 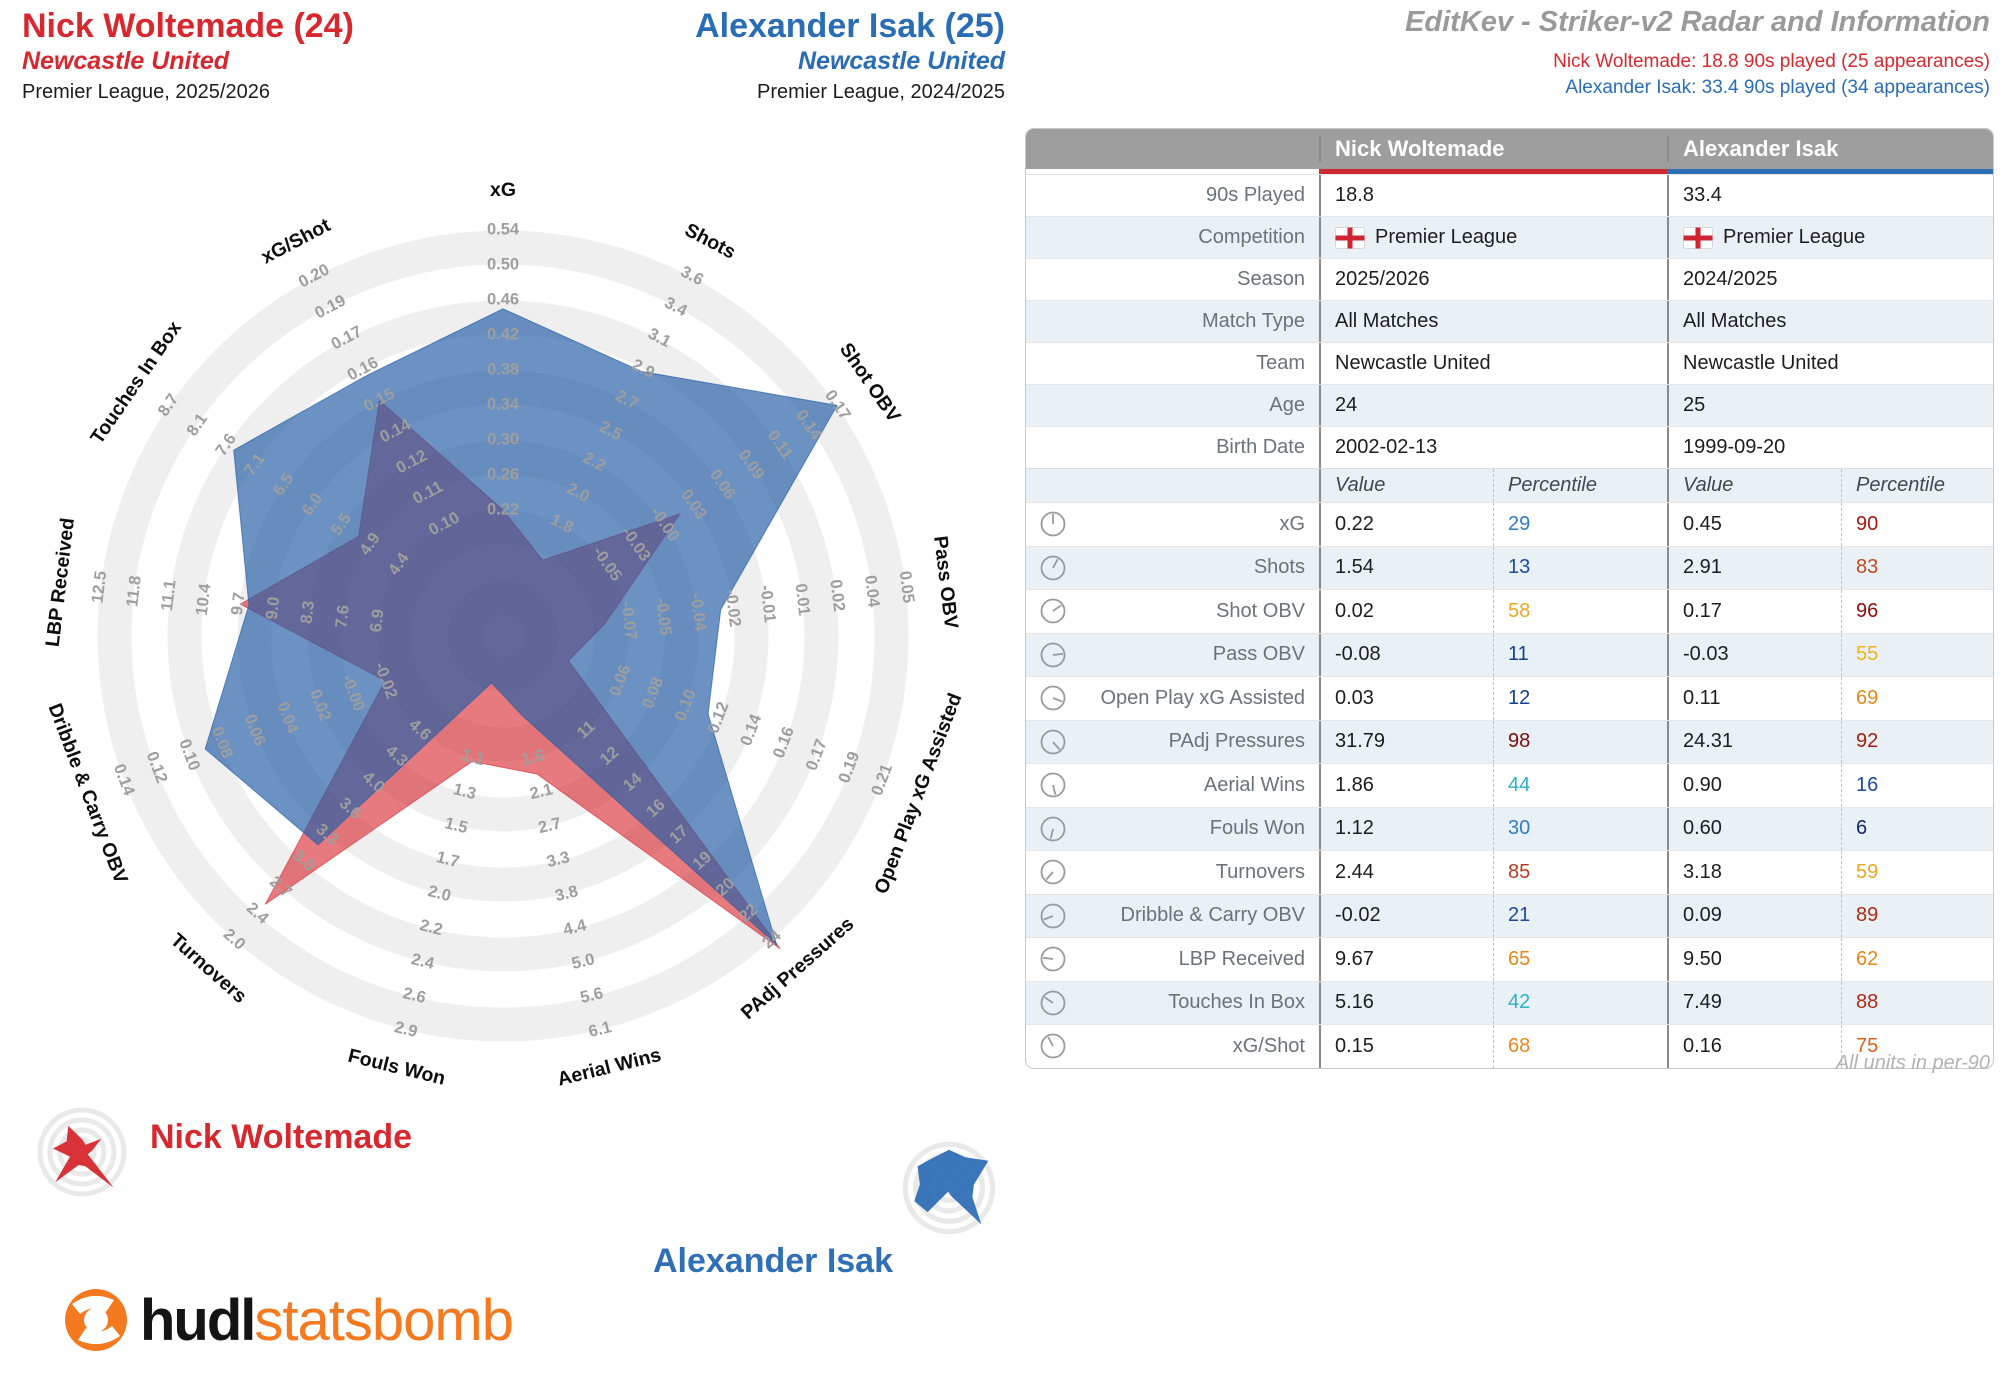 I want to click on stat-player2-value: 7.49, so click(x=1754, y=1002).